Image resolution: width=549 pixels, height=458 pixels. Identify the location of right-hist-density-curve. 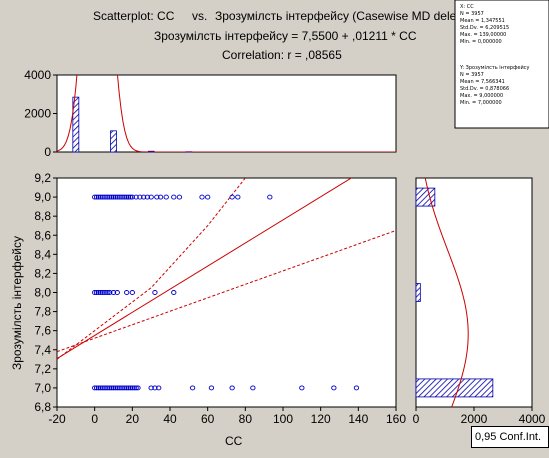
(446, 292).